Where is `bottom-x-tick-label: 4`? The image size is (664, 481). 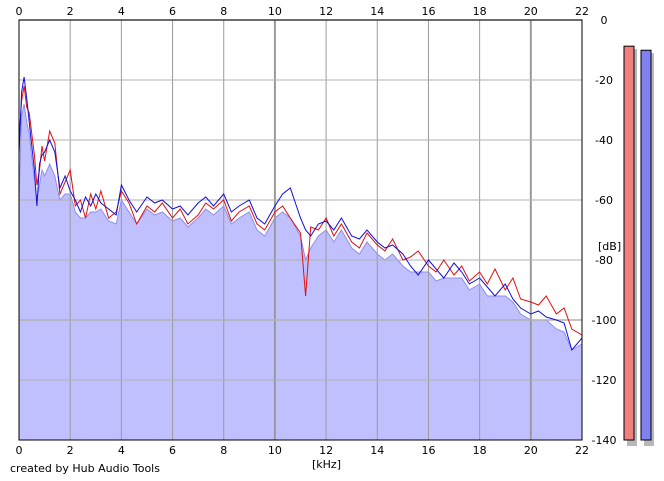 bottom-x-tick-label: 4 is located at coordinates (121, 450).